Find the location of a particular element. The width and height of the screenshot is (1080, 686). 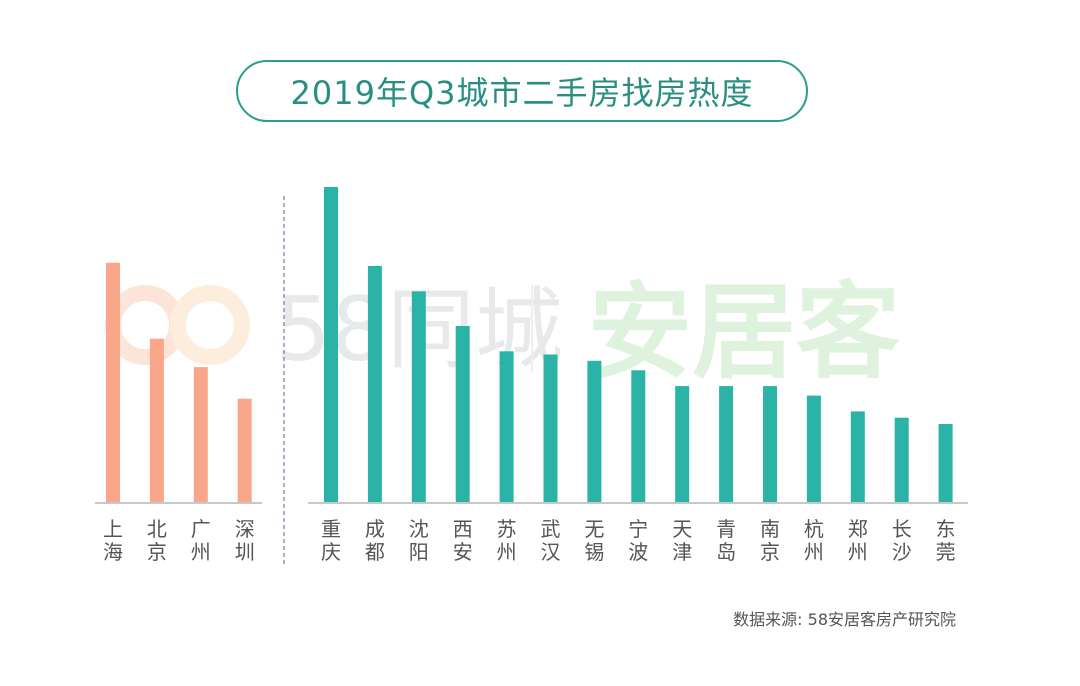

tick-label-南京-1: 京 is located at coordinates (770, 552).